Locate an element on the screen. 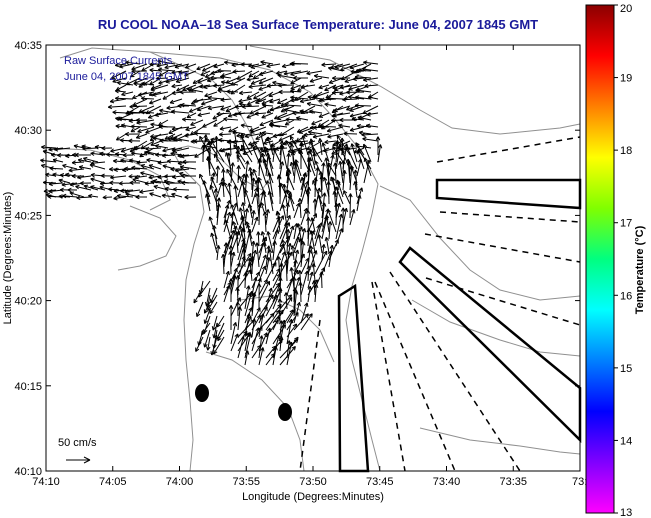 The height and width of the screenshot is (518, 651). colorbar-tick-label: 20 is located at coordinates (626, 9).